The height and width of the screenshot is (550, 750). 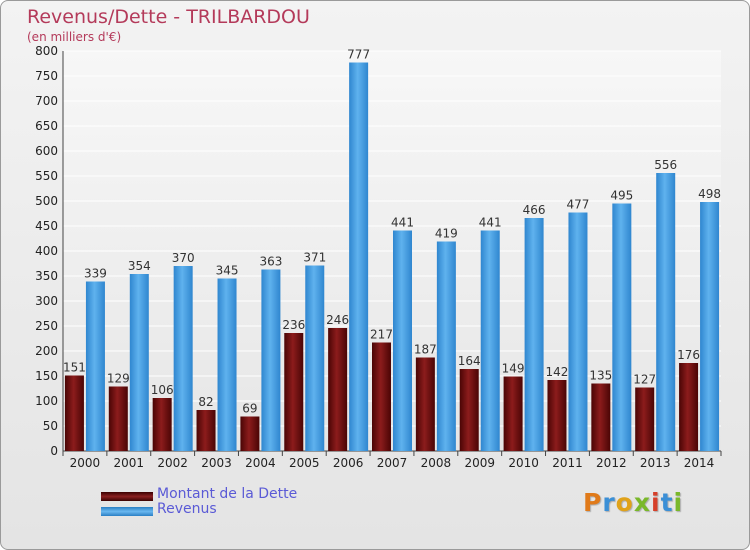 I want to click on data-label-revenus: 354, so click(x=139, y=266).